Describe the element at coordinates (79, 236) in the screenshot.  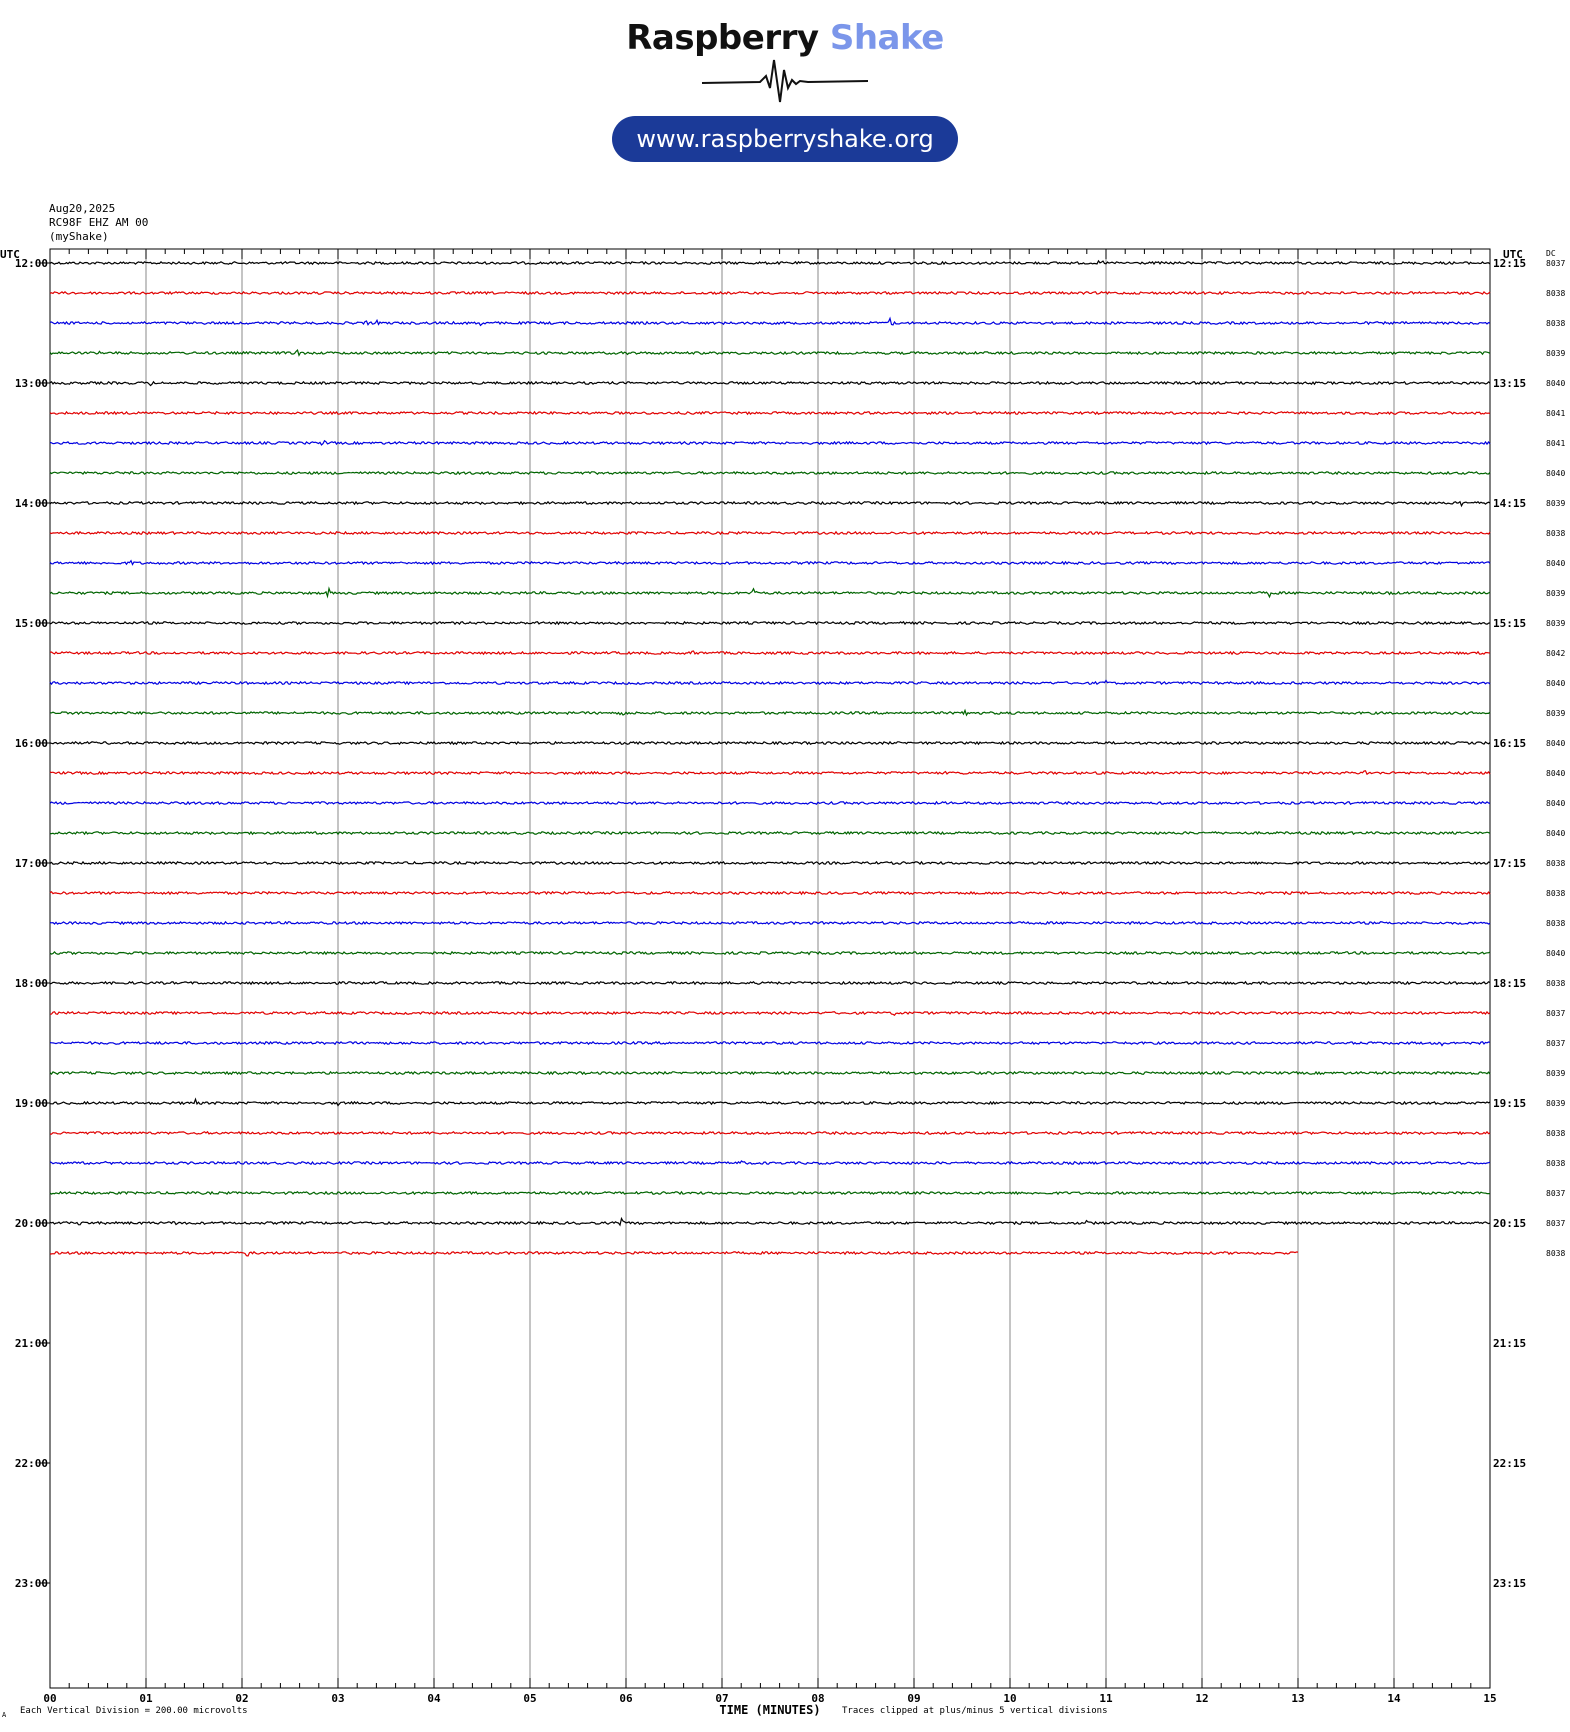
I see `owner-label: (myShake)` at that location.